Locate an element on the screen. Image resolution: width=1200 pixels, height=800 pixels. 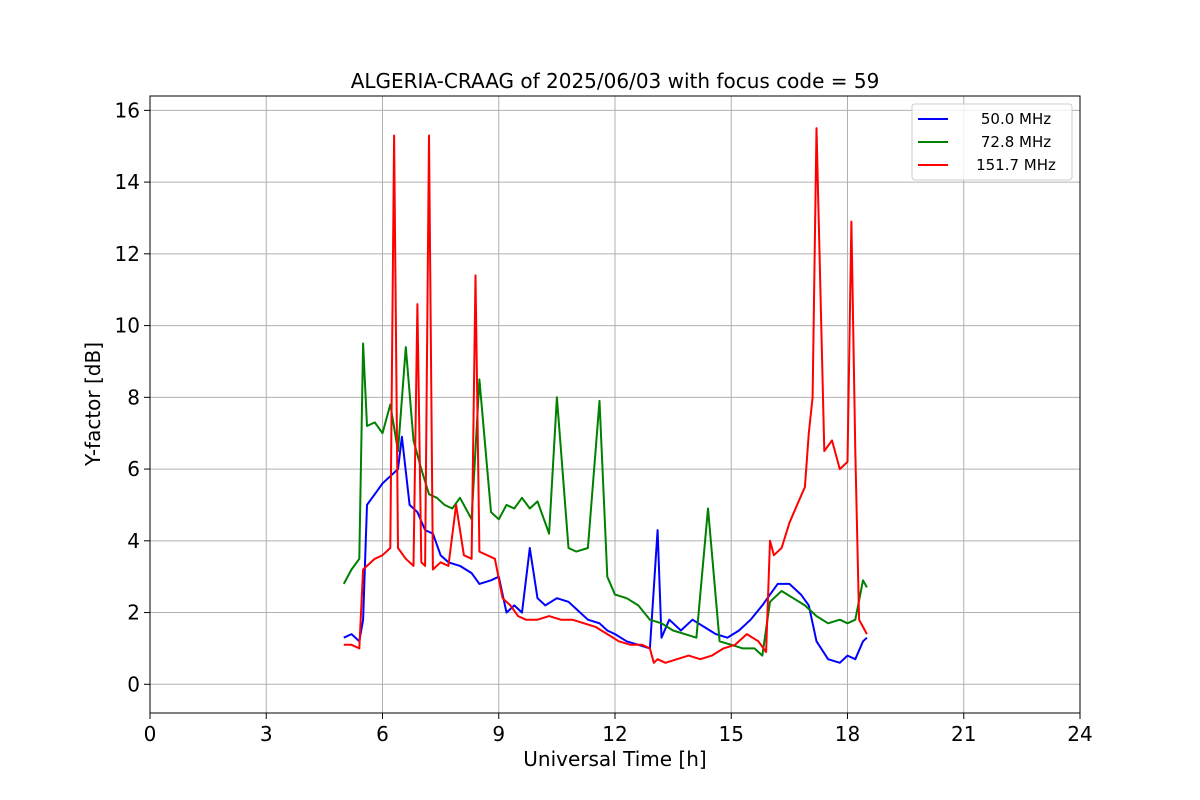
legend-label: 50.0 MHz is located at coordinates (1016, 119).